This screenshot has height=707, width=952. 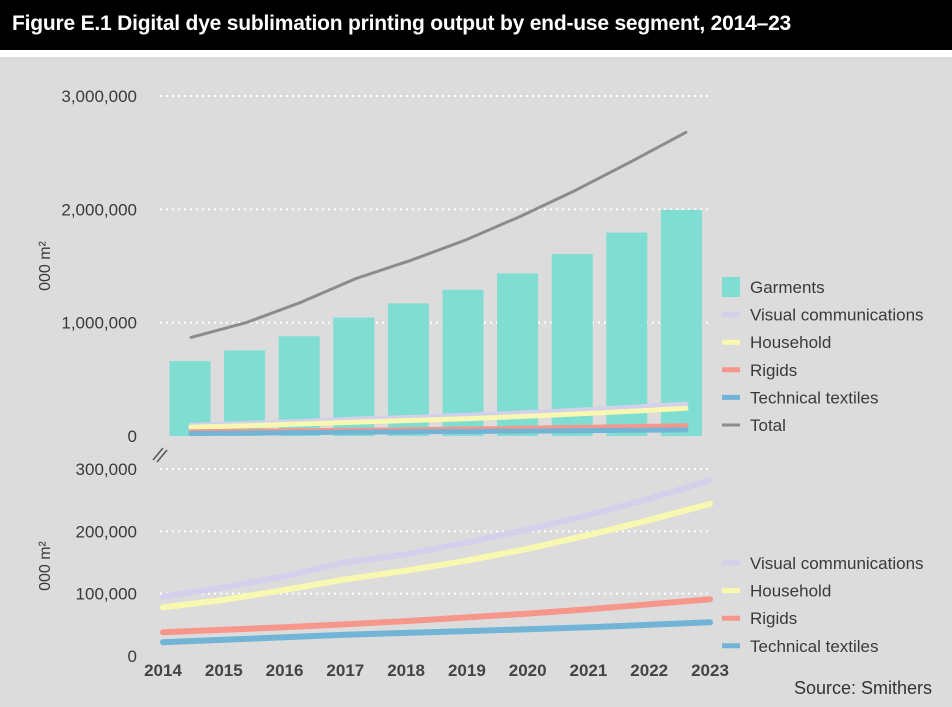 I want to click on top-y-tick-label: 1,000,000, so click(x=99, y=323).